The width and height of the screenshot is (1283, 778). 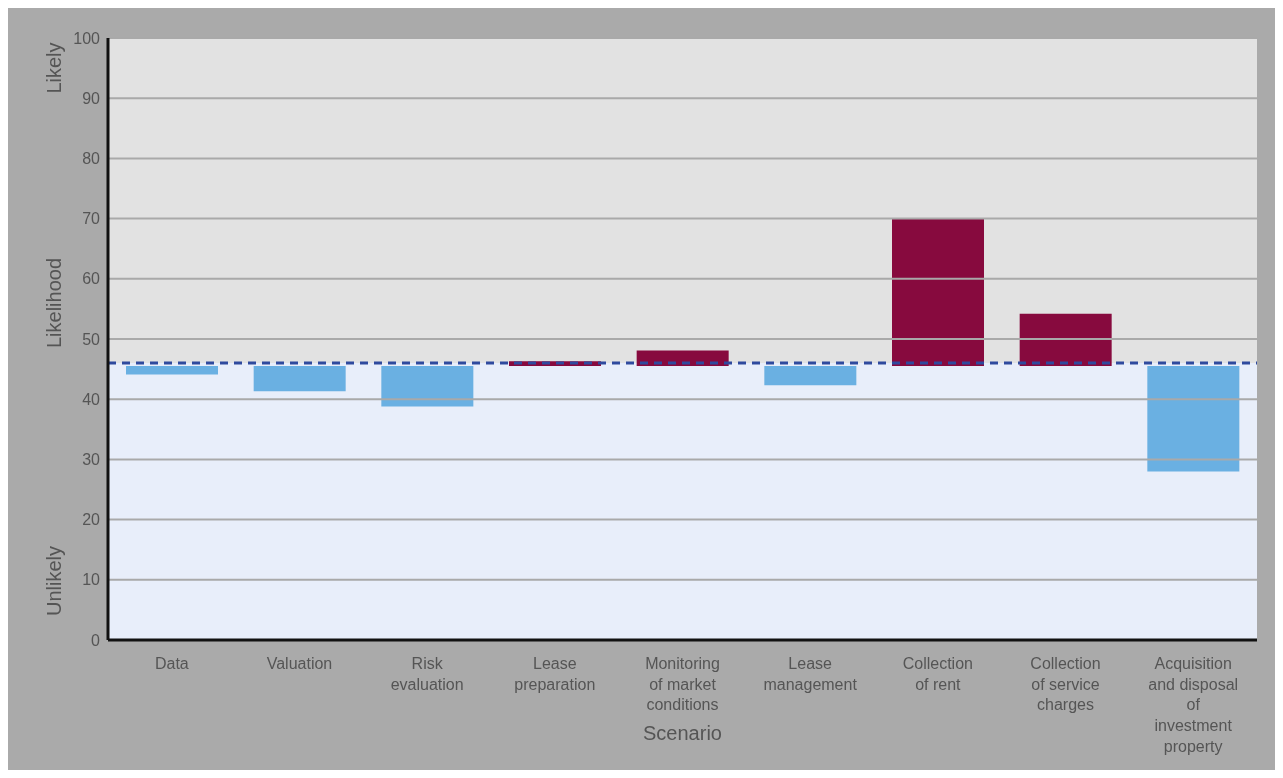 What do you see at coordinates (91, 98) in the screenshot?
I see `y-tick-label: 90` at bounding box center [91, 98].